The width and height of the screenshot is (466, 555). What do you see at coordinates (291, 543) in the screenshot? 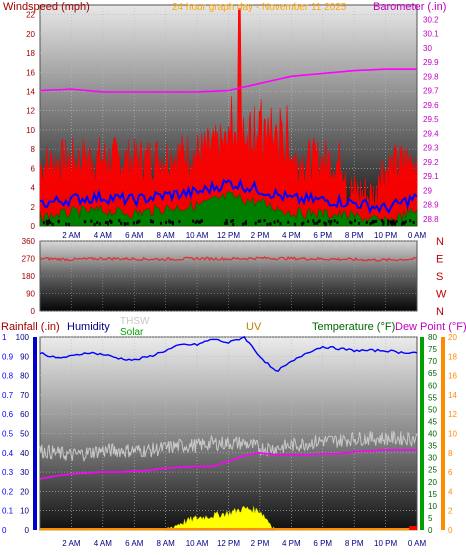
I see `conditions-time-tick-label: 4 PM` at bounding box center [291, 543].